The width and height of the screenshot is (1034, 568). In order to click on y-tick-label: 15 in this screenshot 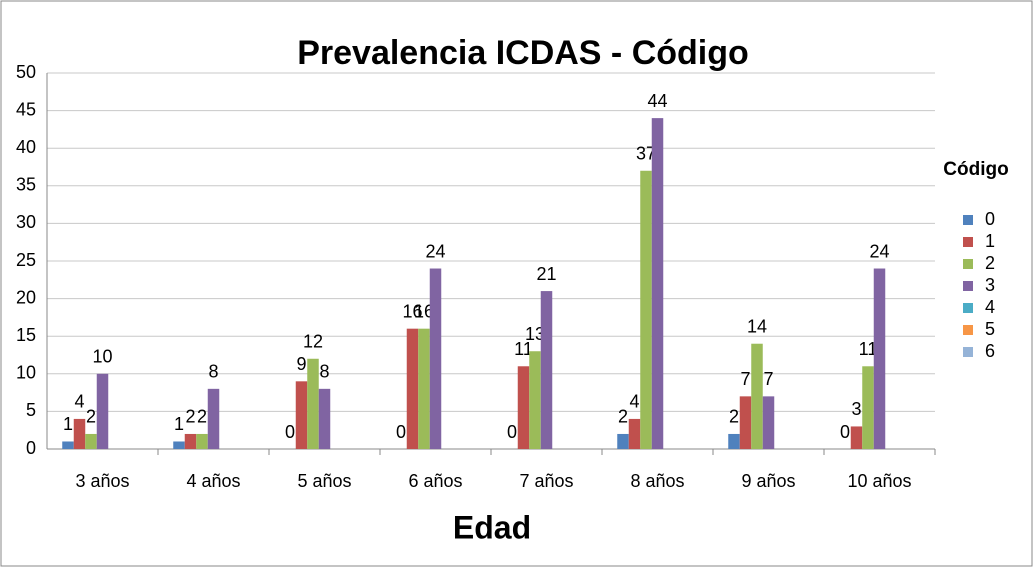, I will do `click(26, 335)`.